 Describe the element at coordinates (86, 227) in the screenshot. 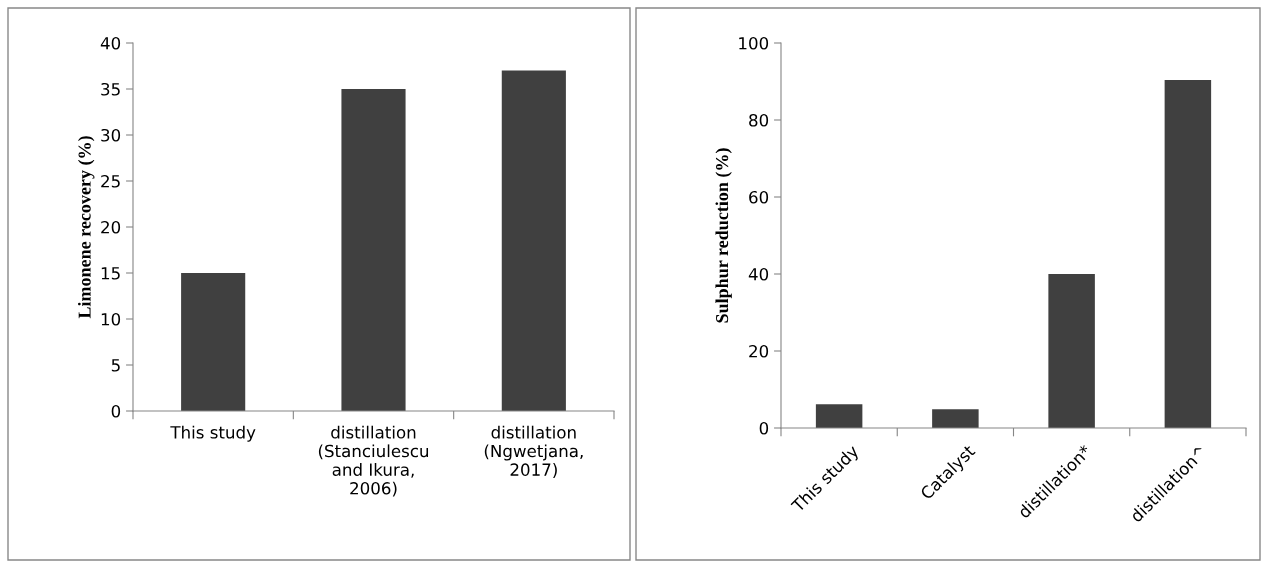

I see `y-axis-title: Limonene recovery (%)` at that location.